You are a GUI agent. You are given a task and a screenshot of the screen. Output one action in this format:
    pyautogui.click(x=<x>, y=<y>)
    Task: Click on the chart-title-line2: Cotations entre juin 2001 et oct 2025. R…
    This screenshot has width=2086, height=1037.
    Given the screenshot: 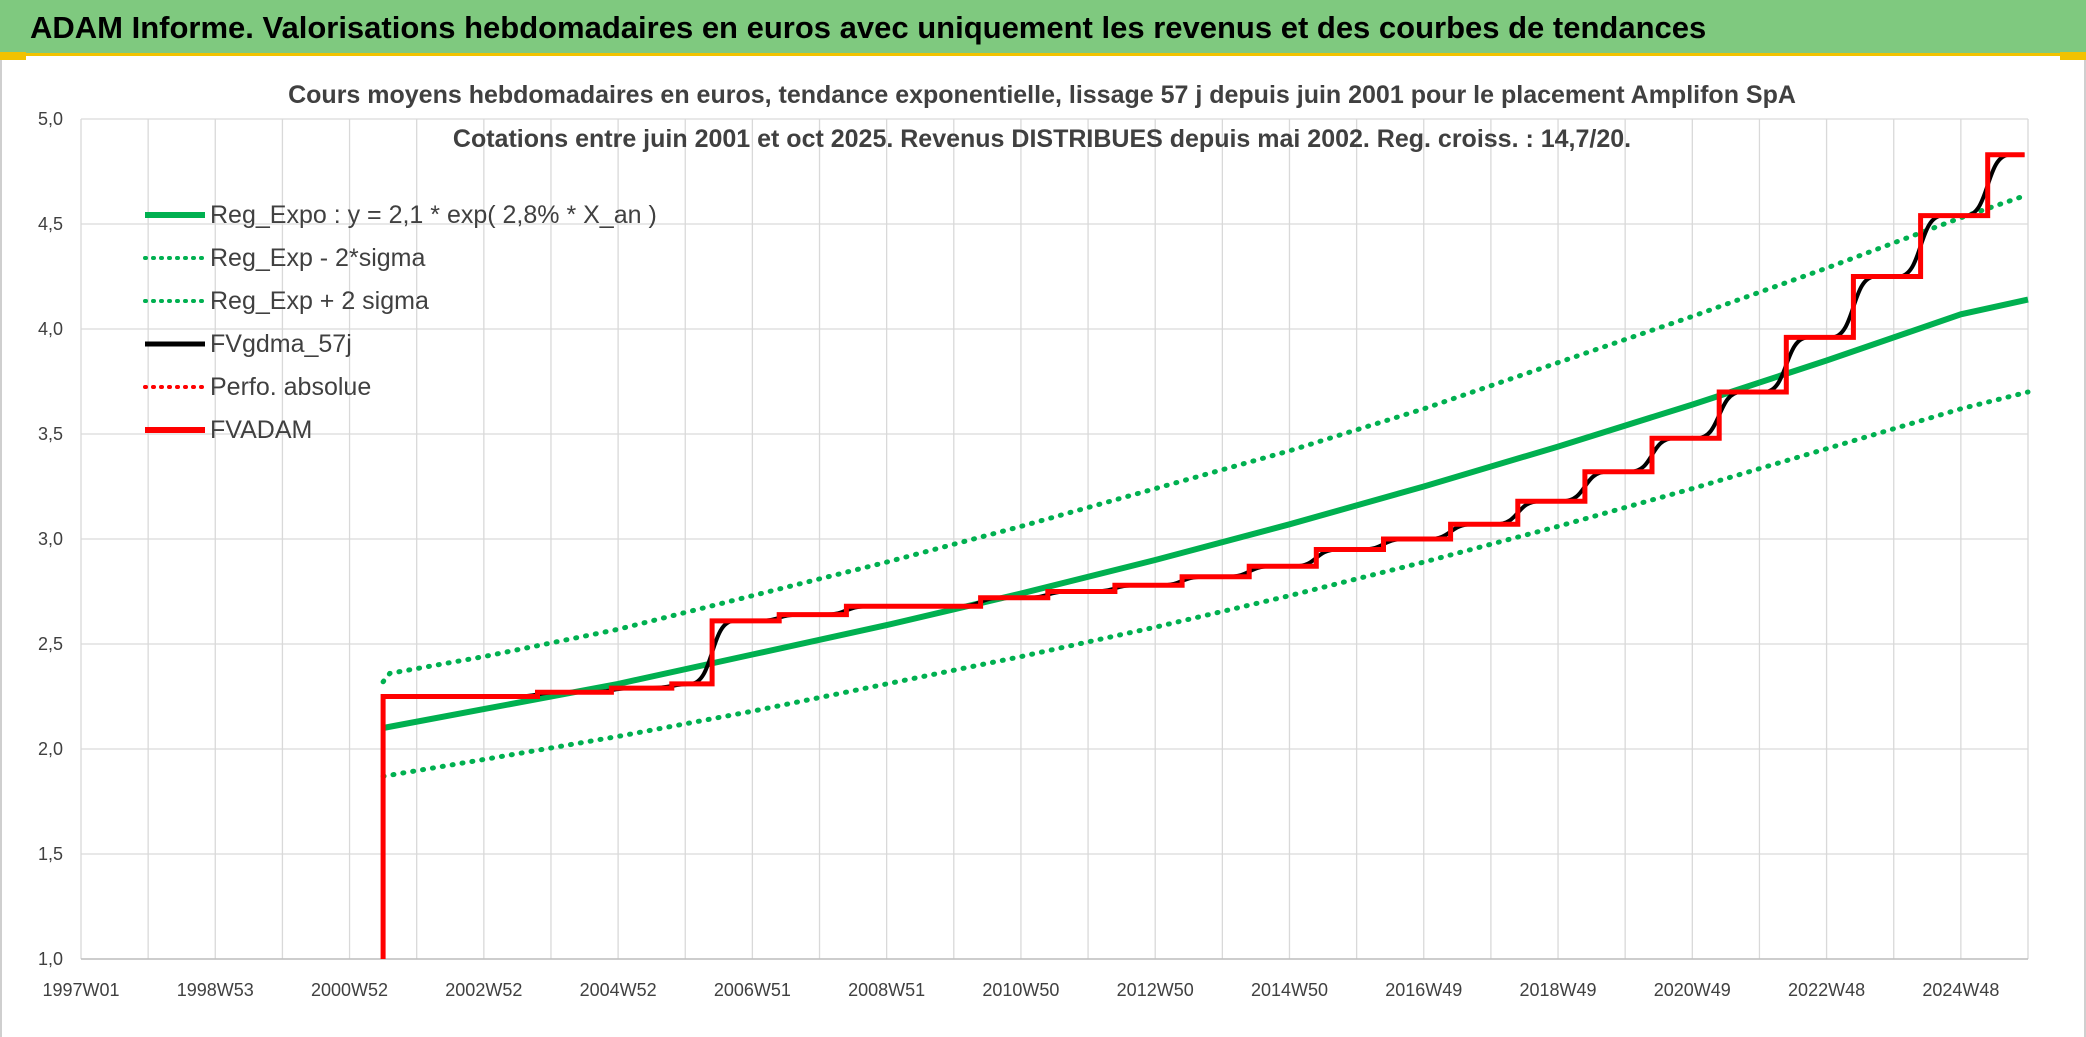 What is the action you would take?
    pyautogui.click(x=1042, y=139)
    